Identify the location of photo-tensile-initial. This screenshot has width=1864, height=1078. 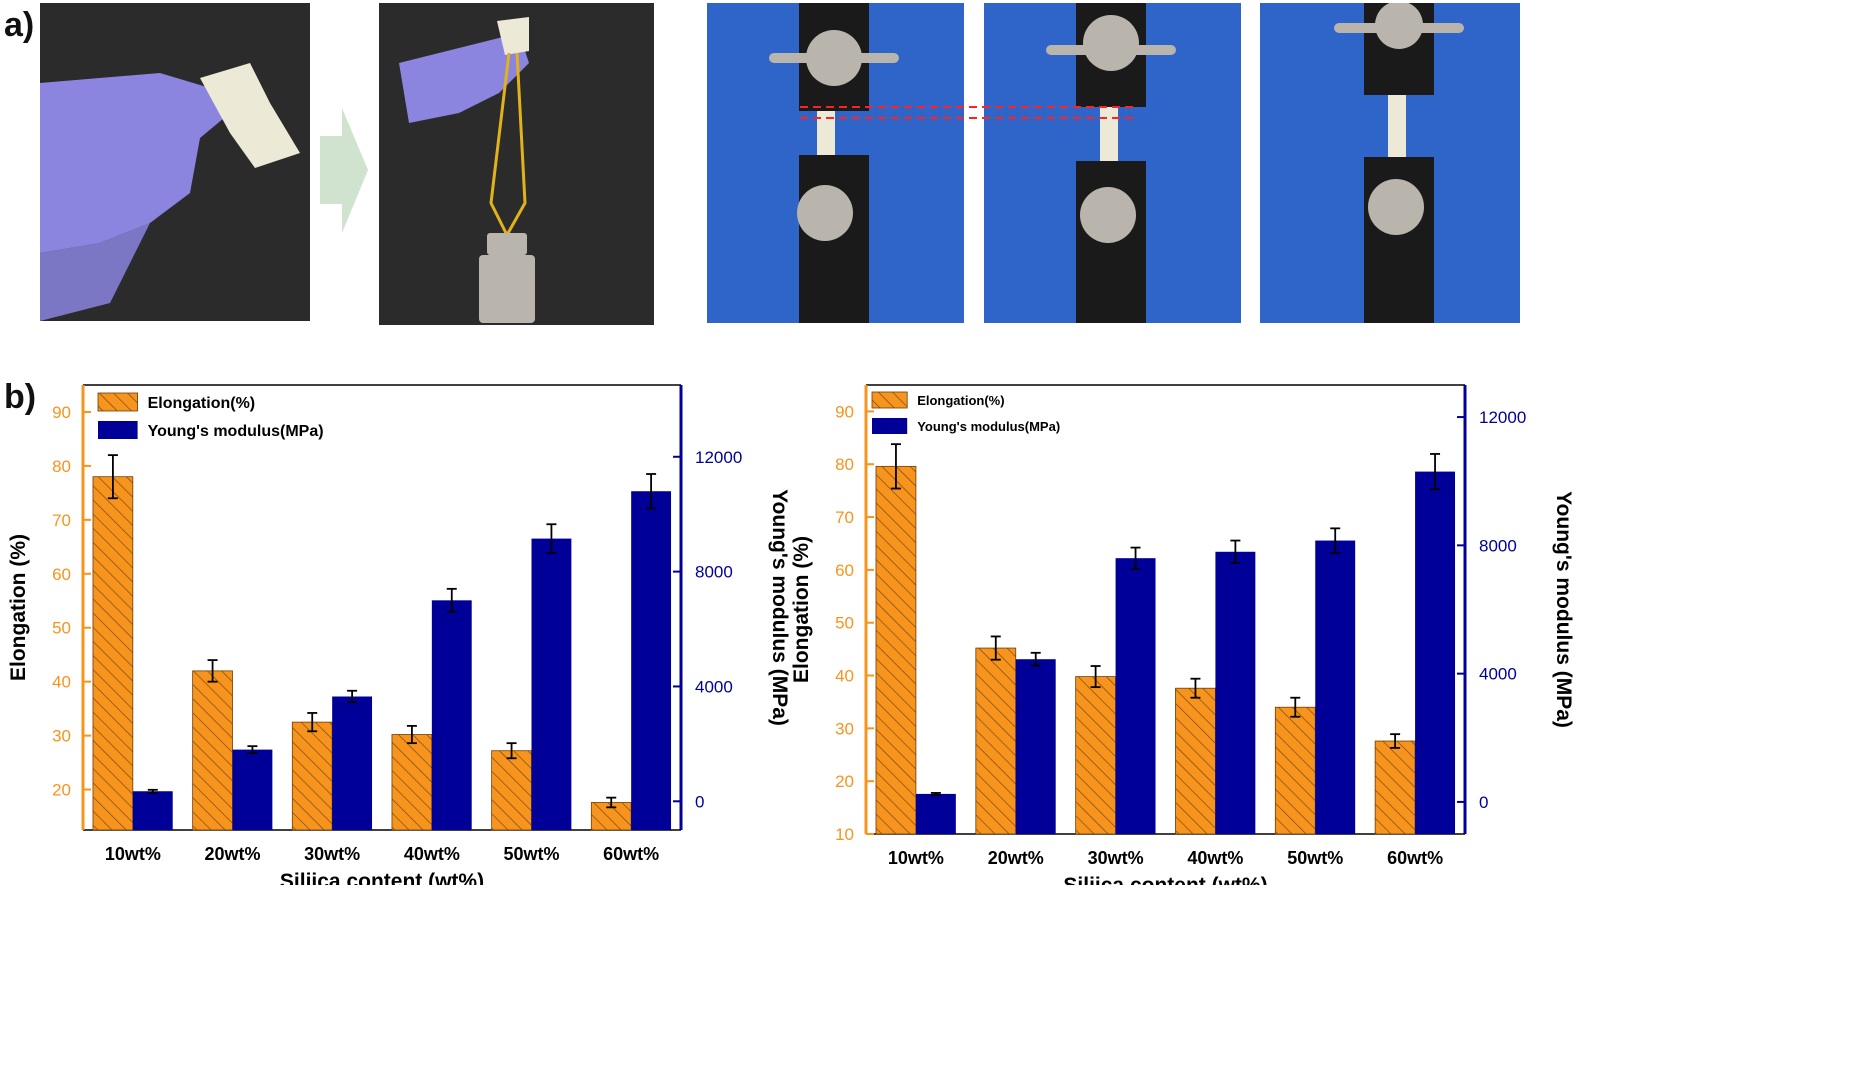
(835, 163).